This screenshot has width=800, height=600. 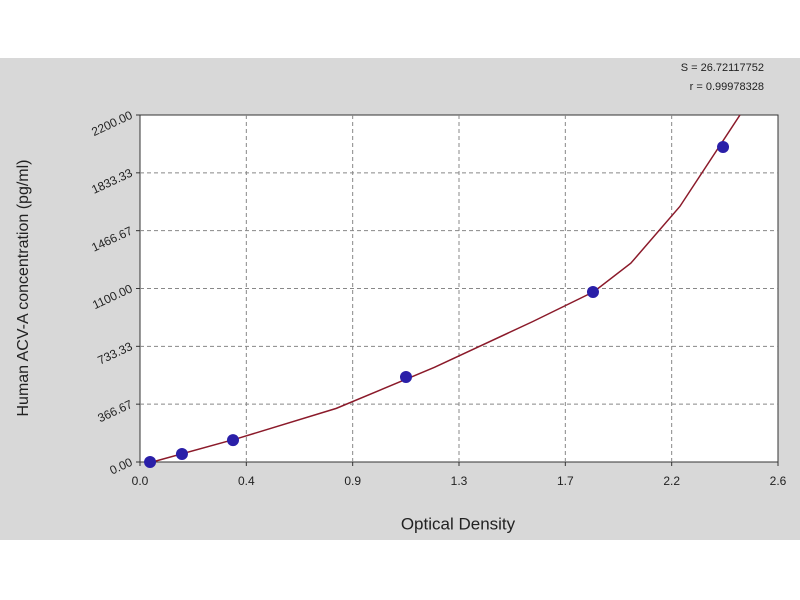 I want to click on x-tick-label: 0.0, so click(x=140, y=481).